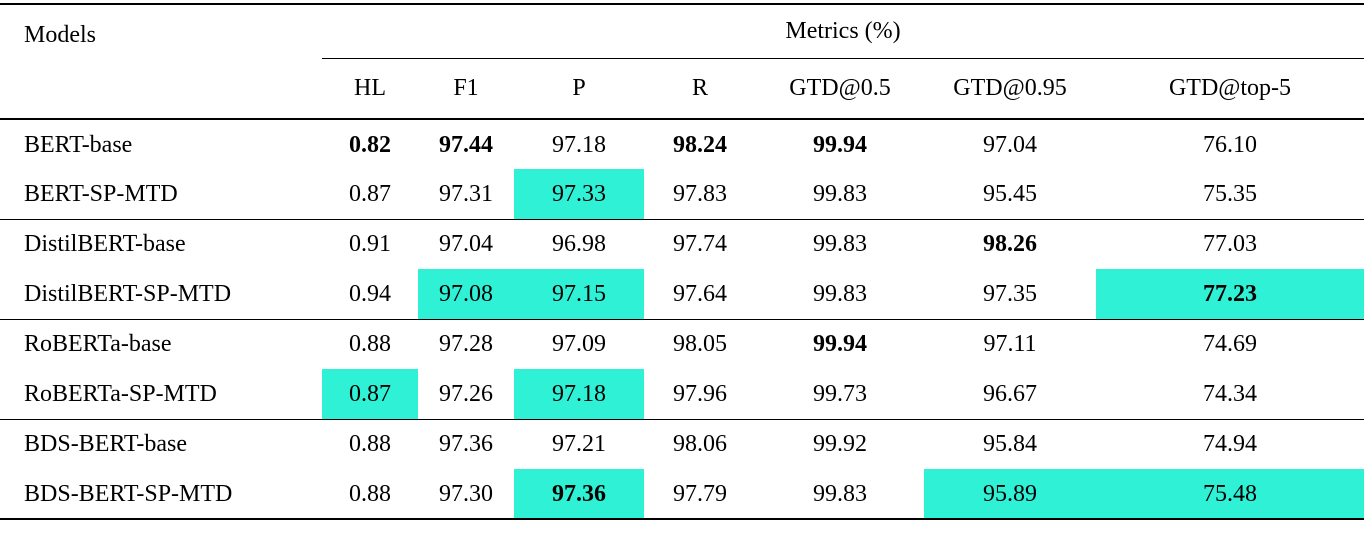 The height and width of the screenshot is (533, 1364). Describe the element at coordinates (1230, 294) in the screenshot. I see `metric-cell-highlighted: 77.23` at that location.